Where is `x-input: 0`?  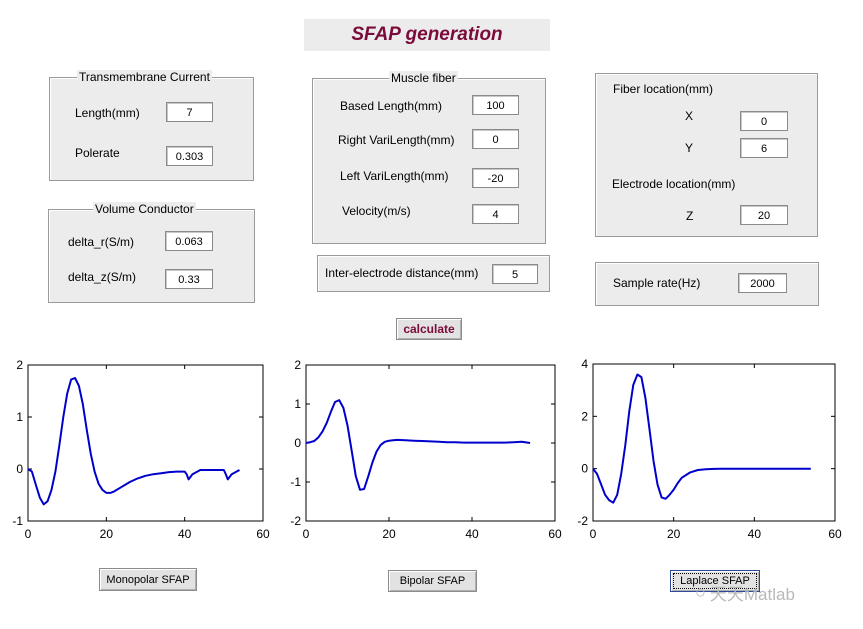
x-input: 0 is located at coordinates (764, 121).